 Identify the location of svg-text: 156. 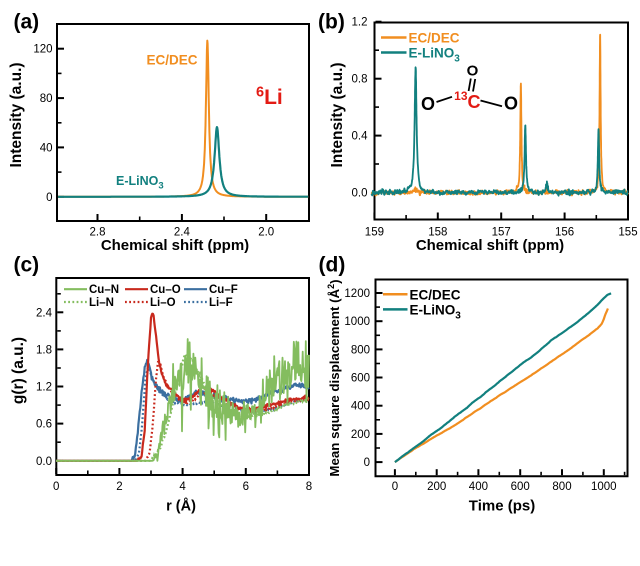
(564, 233).